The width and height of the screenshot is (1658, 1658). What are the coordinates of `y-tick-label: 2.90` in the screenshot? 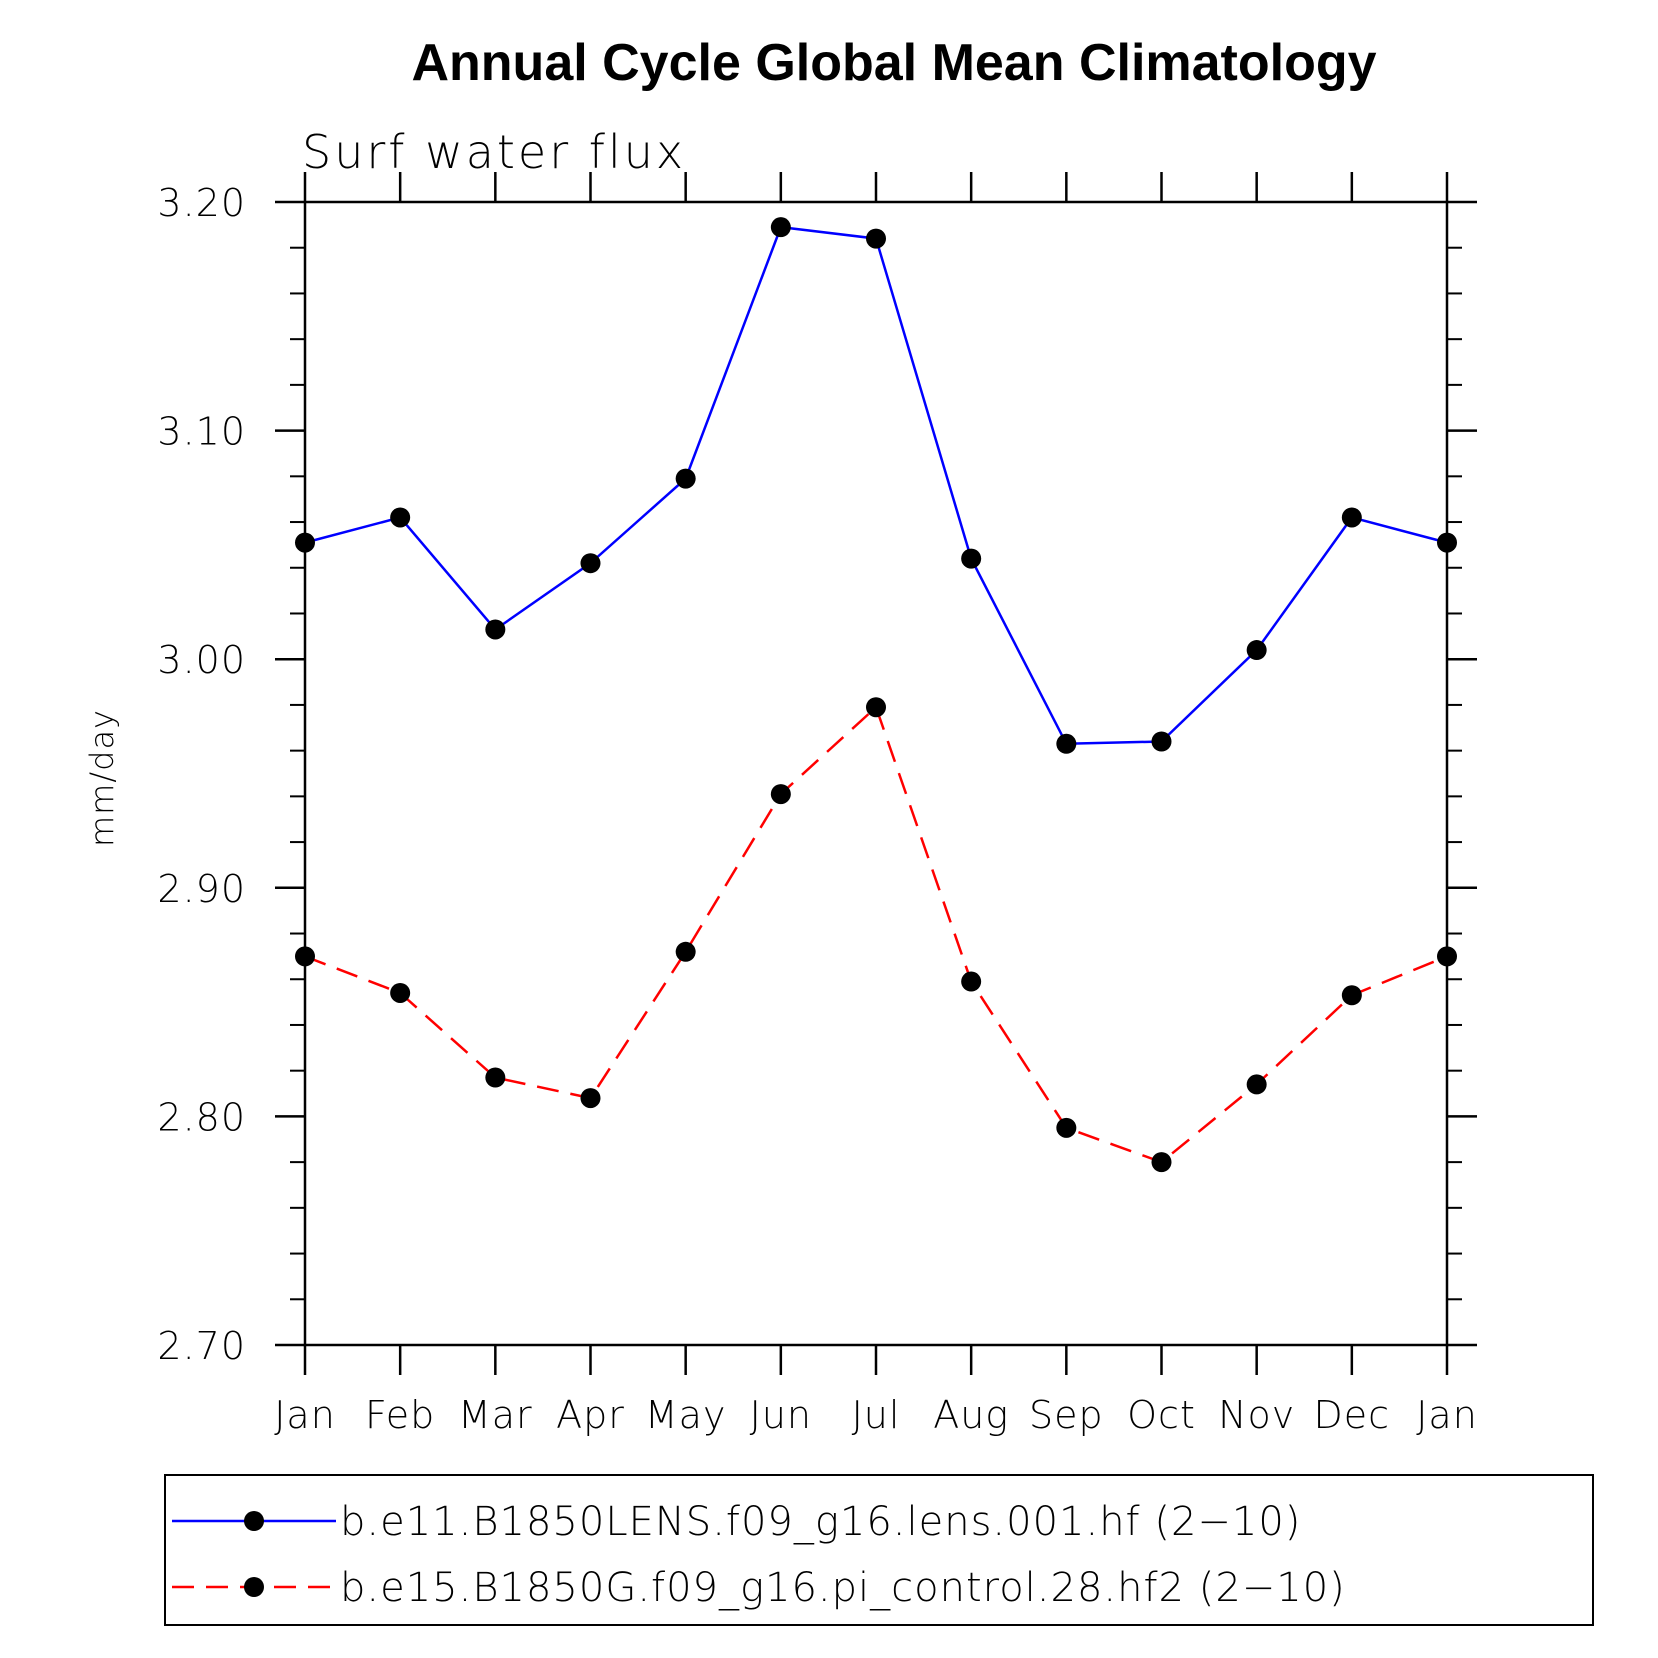 It's located at (201, 889).